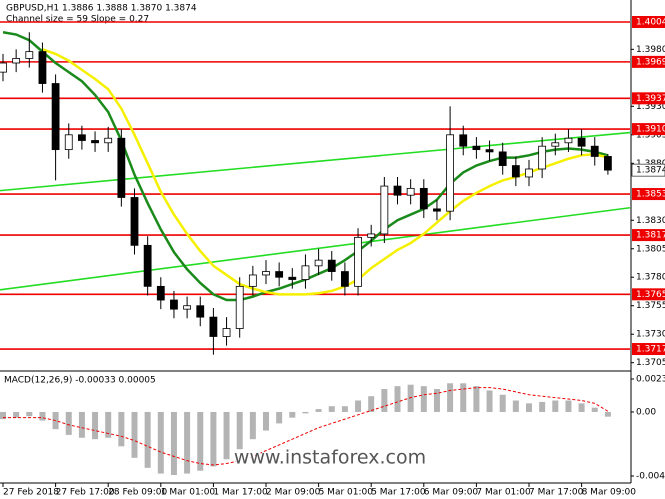 The width and height of the screenshot is (665, 499). Describe the element at coordinates (650, 278) in the screenshot. I see `y-tick-label: 1.3780` at that location.